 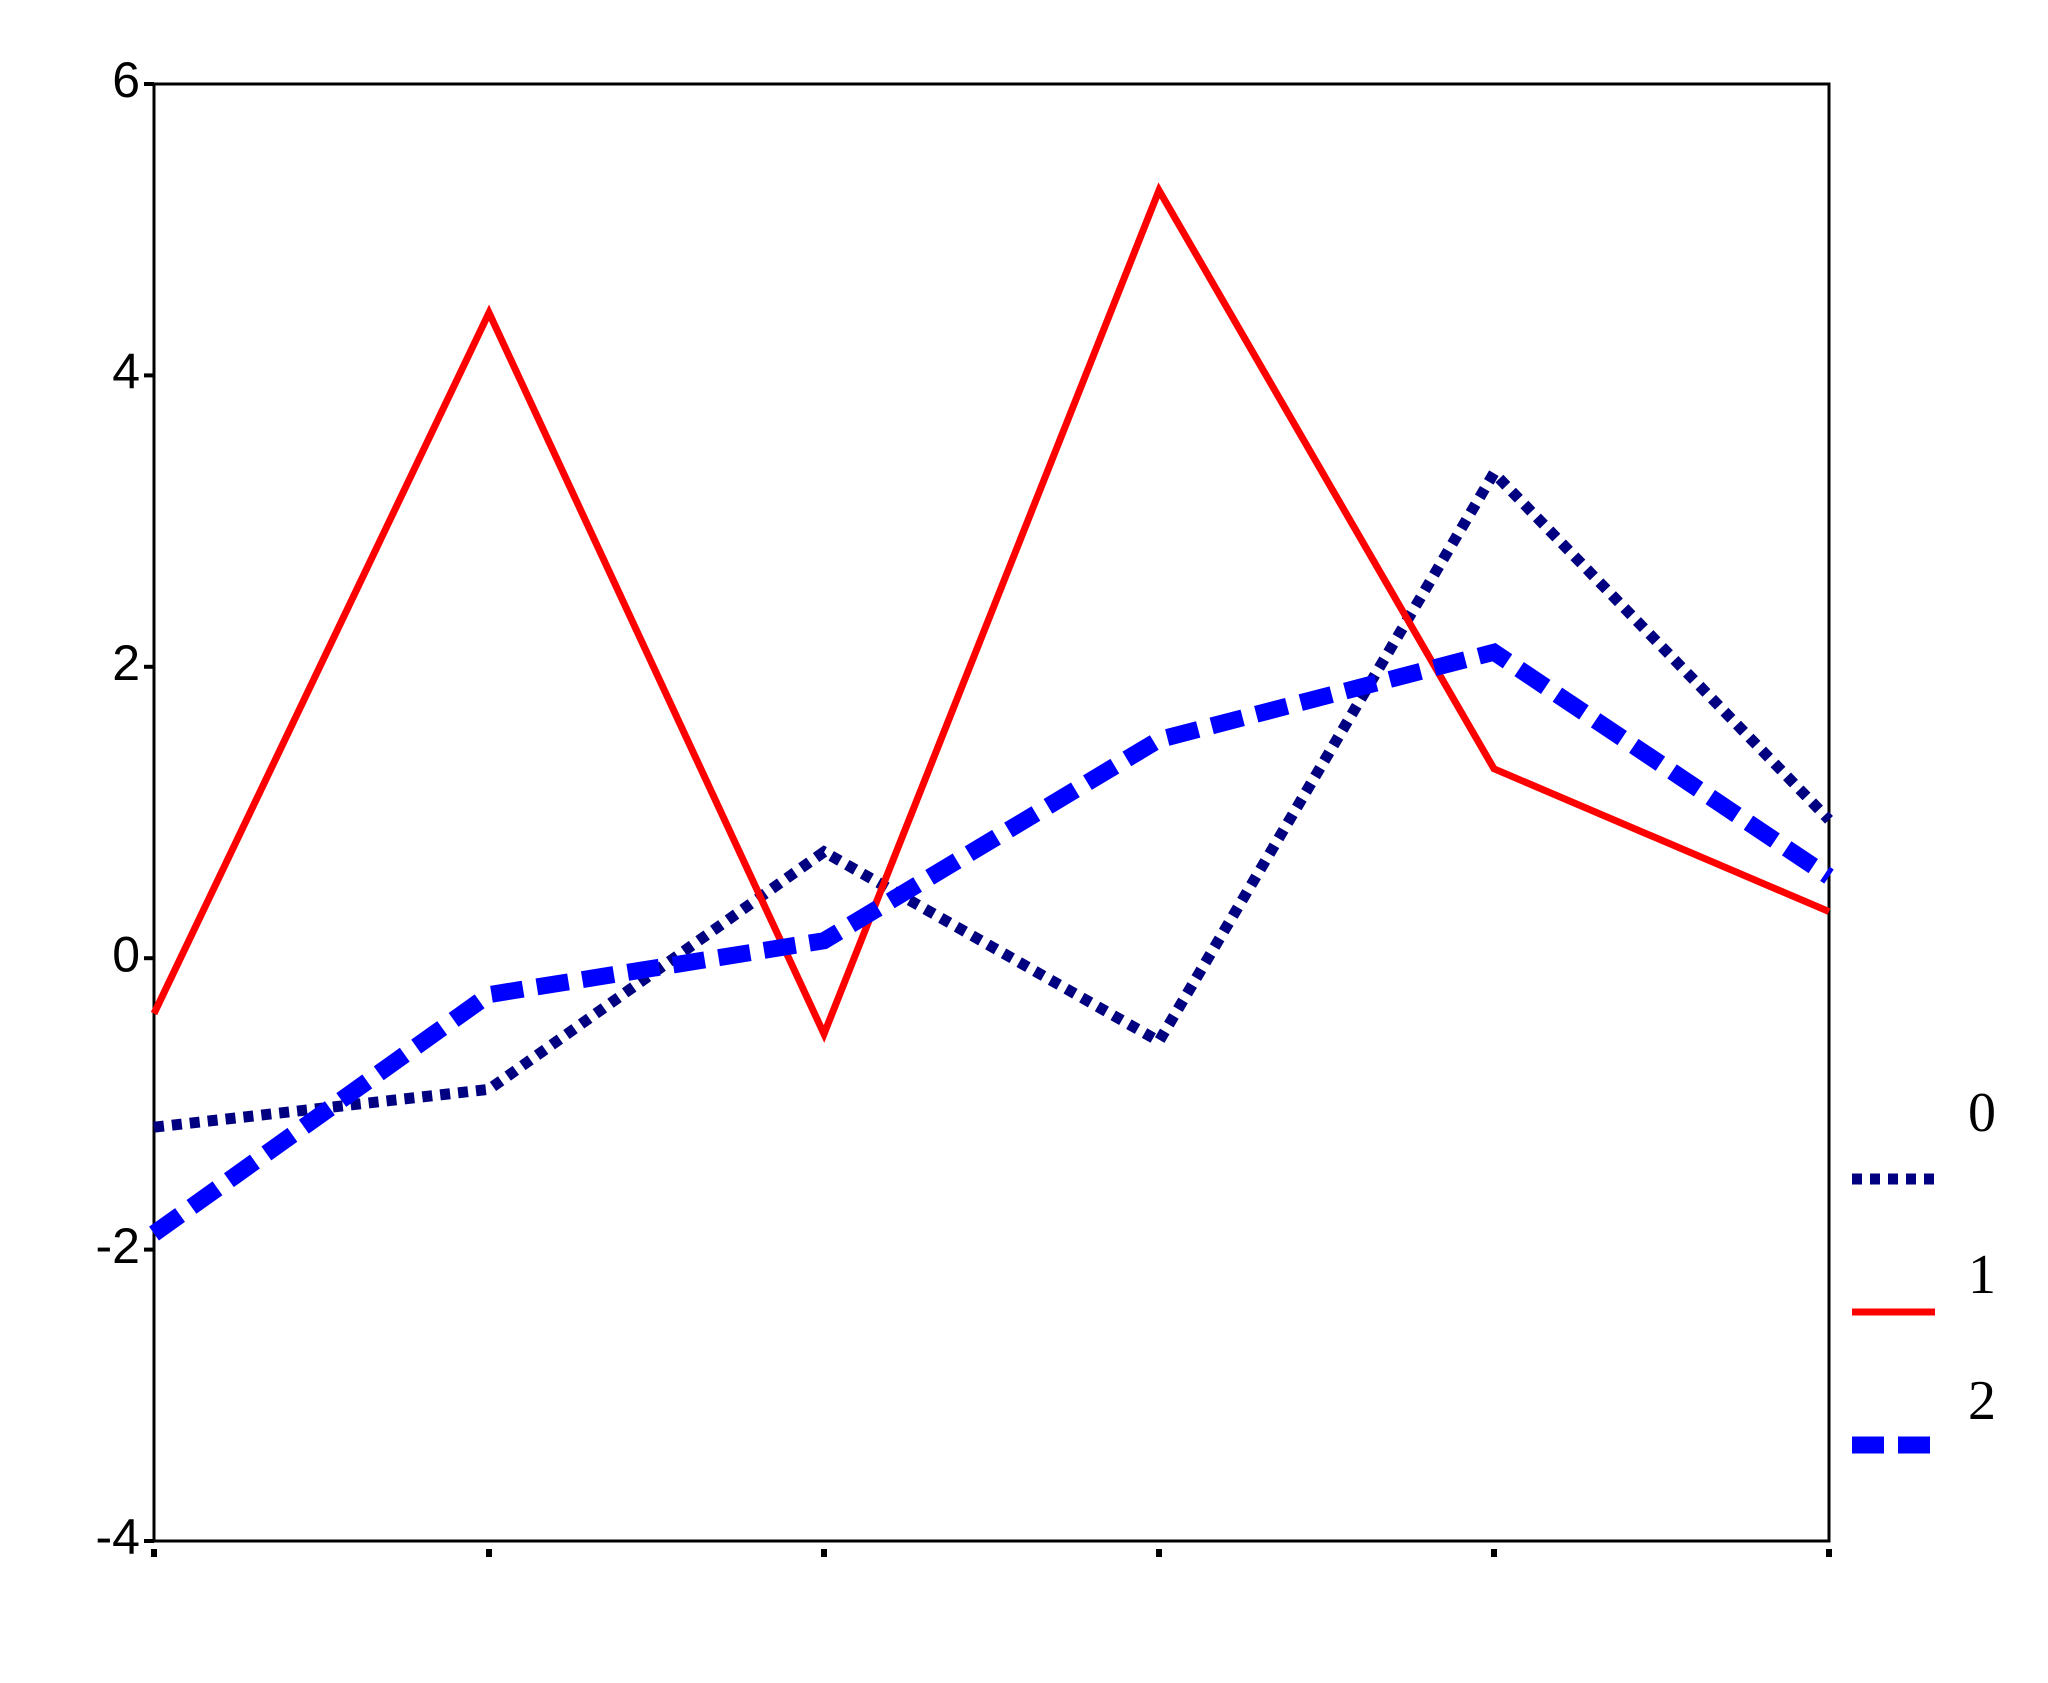 I want to click on y-tick-label: 2, so click(x=126, y=663).